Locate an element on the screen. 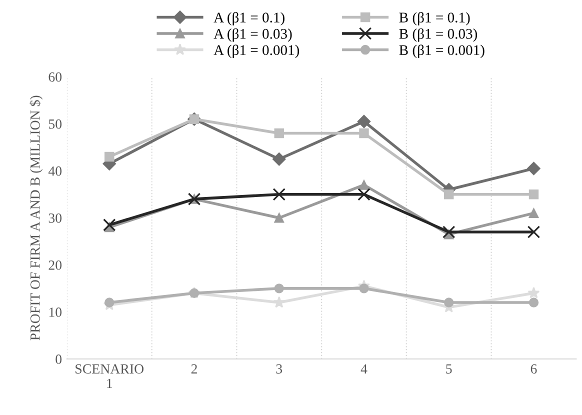 The width and height of the screenshot is (582, 415). legend-label: A (β1 = 0.001) is located at coordinates (257, 51).